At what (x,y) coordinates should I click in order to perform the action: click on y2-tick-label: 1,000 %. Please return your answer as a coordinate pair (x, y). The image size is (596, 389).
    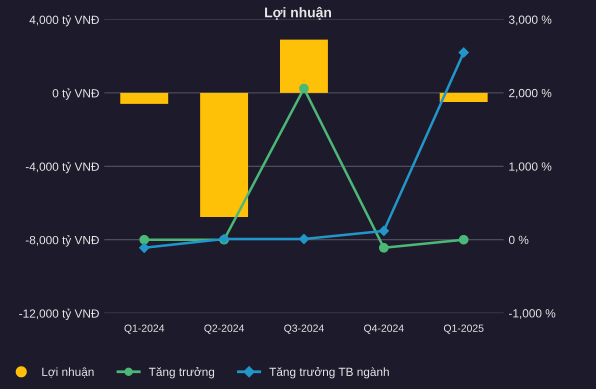
    Looking at the image, I should click on (530, 167).